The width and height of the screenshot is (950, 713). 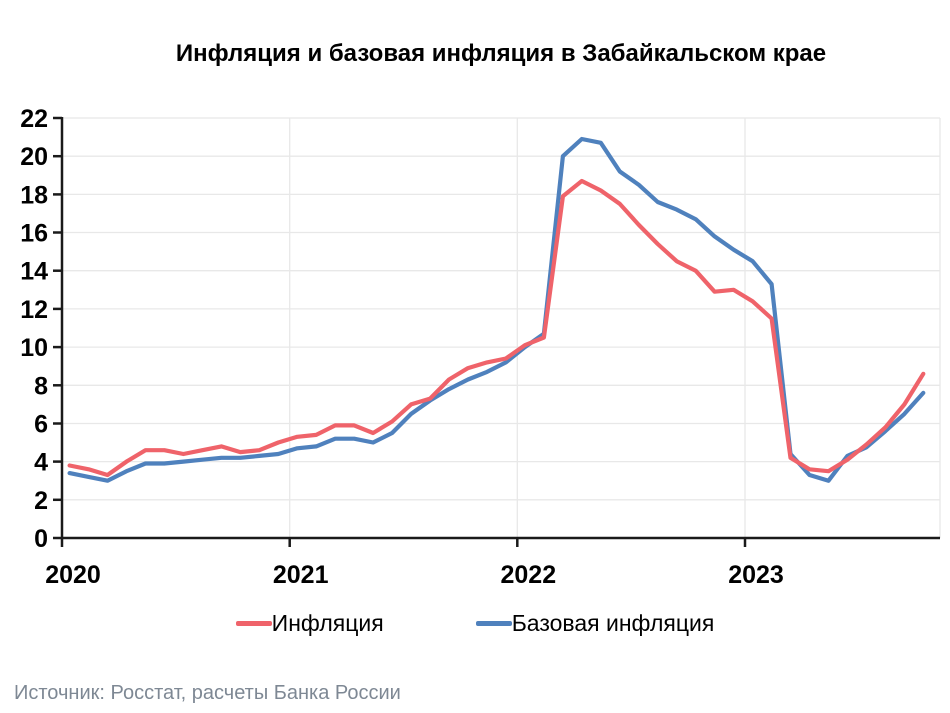 What do you see at coordinates (34, 157) in the screenshot?
I see `y-tick-label: 20` at bounding box center [34, 157].